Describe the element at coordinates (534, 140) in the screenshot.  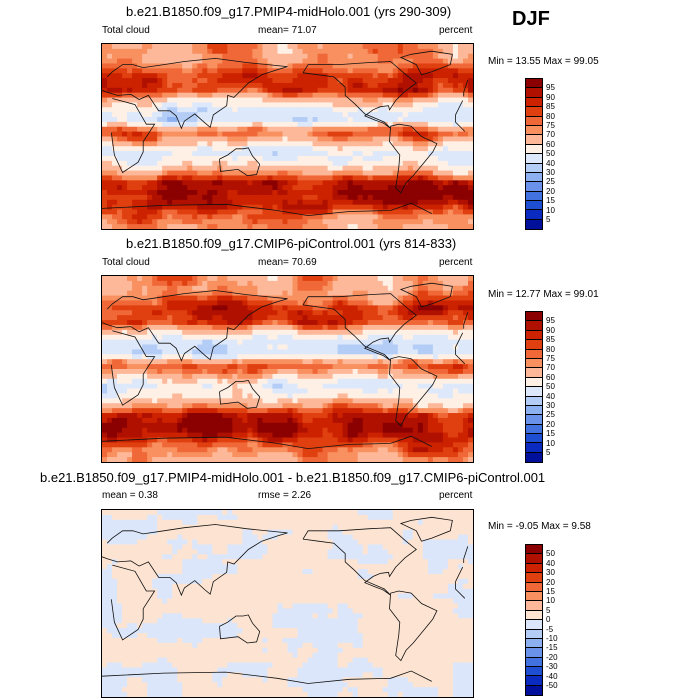
I see `colorbar-swatch` at that location.